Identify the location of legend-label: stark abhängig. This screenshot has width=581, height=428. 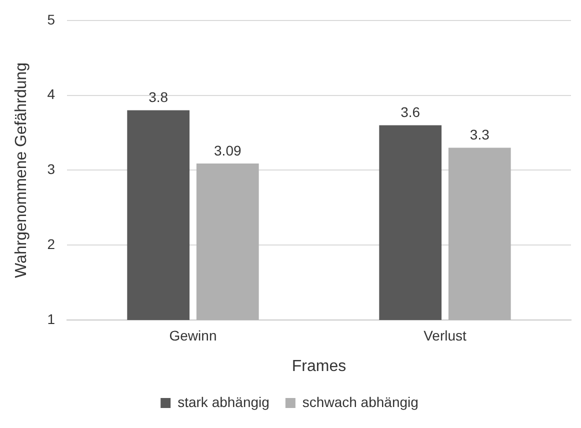
(224, 402).